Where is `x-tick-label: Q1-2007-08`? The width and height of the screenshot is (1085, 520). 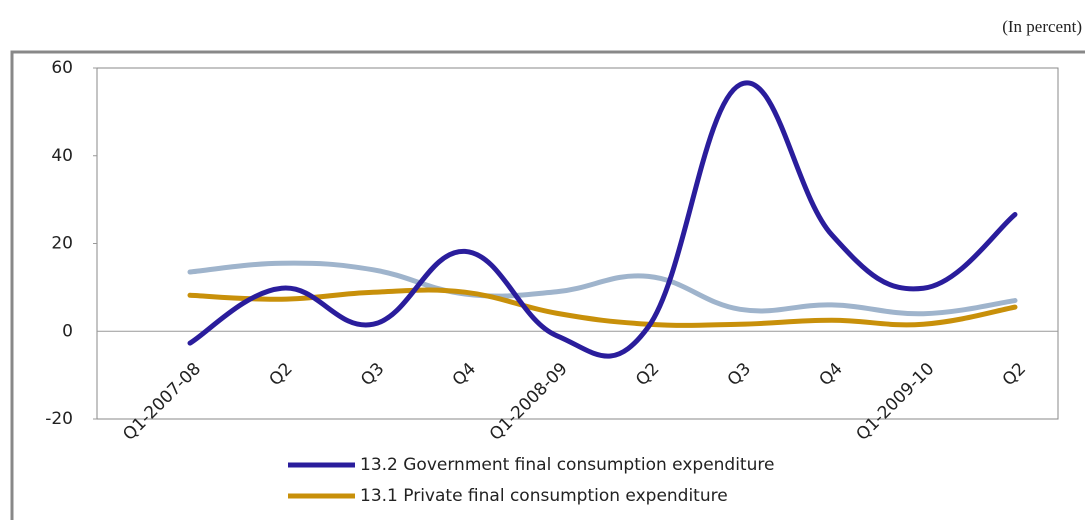 x-tick-label: Q1-2007-08 is located at coordinates (162, 402).